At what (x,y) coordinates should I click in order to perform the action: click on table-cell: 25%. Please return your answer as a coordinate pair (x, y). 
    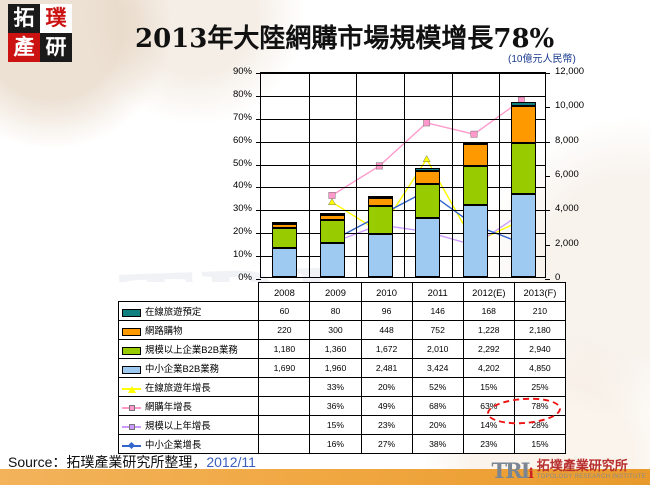
    Looking at the image, I should click on (540, 387).